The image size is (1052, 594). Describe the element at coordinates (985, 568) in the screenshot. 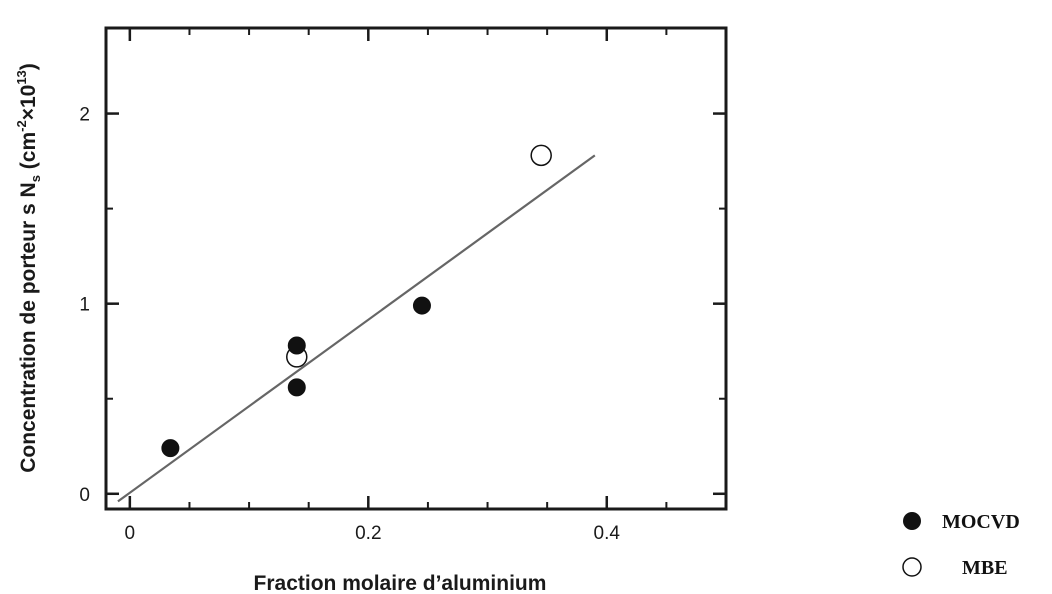

I see `legend-label-mbe: MBE` at that location.